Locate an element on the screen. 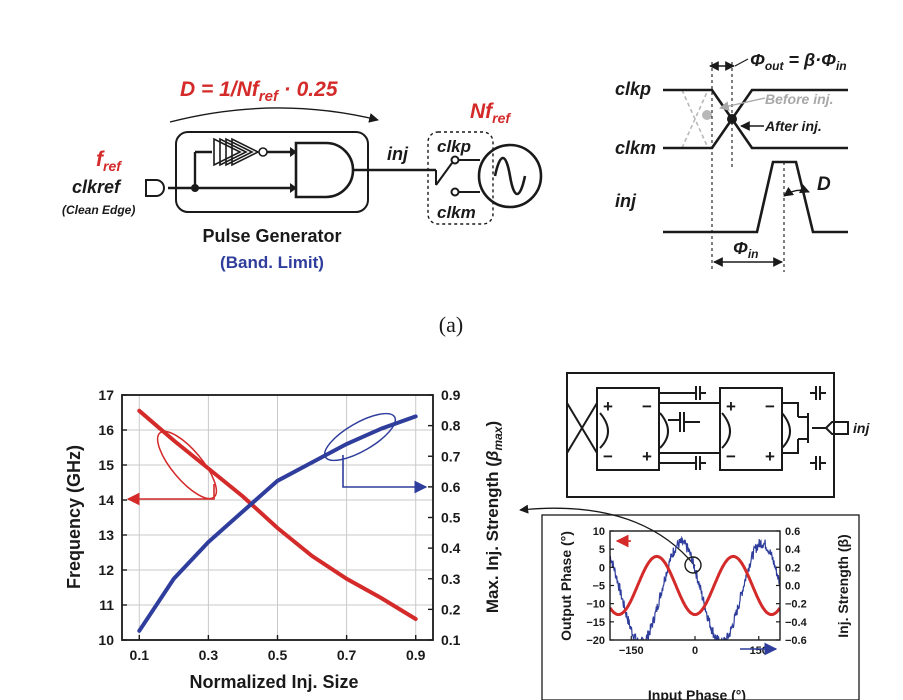 The image size is (903, 700). ring-cross-wires is located at coordinates (582, 428).